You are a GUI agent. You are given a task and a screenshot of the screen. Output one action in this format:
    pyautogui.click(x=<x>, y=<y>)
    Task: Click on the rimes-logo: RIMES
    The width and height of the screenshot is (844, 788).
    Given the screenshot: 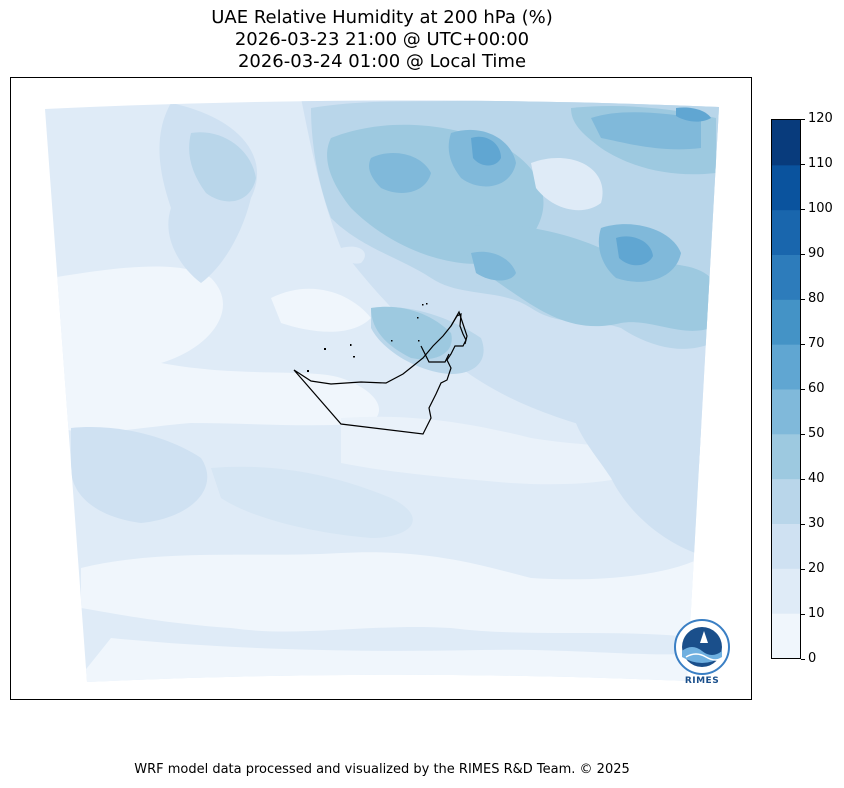 What is the action you would take?
    pyautogui.click(x=702, y=653)
    